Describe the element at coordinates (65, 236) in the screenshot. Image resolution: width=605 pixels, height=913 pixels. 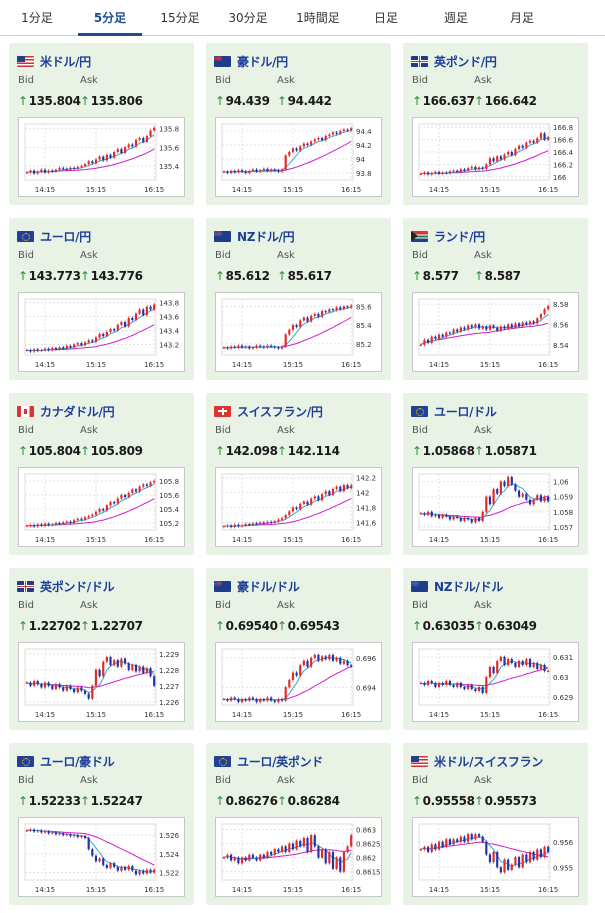
I see `pair-name: ユーロ/円` at that location.